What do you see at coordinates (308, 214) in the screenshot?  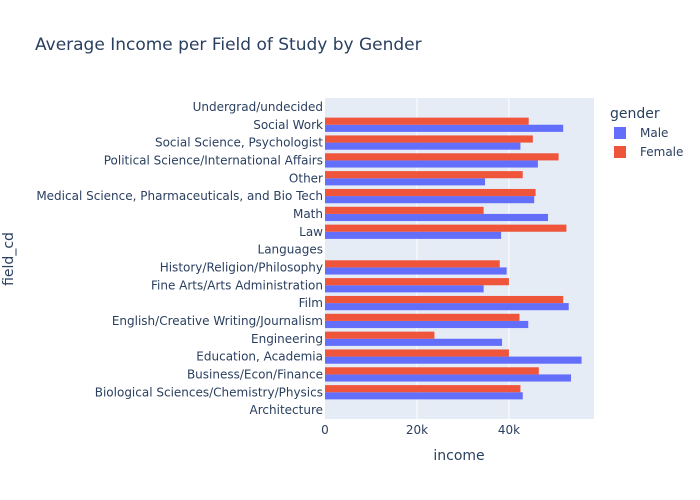 I see `y-tick-label: Math` at bounding box center [308, 214].